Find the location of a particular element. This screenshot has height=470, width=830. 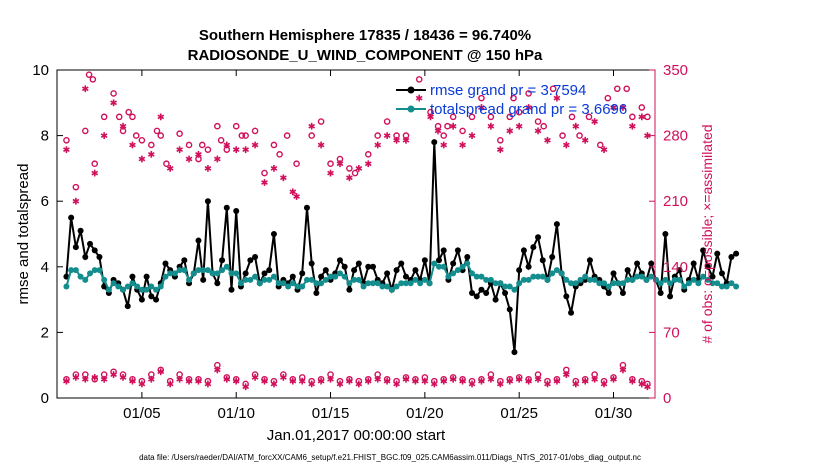

x-tick-label: 01/05 is located at coordinates (142, 413).